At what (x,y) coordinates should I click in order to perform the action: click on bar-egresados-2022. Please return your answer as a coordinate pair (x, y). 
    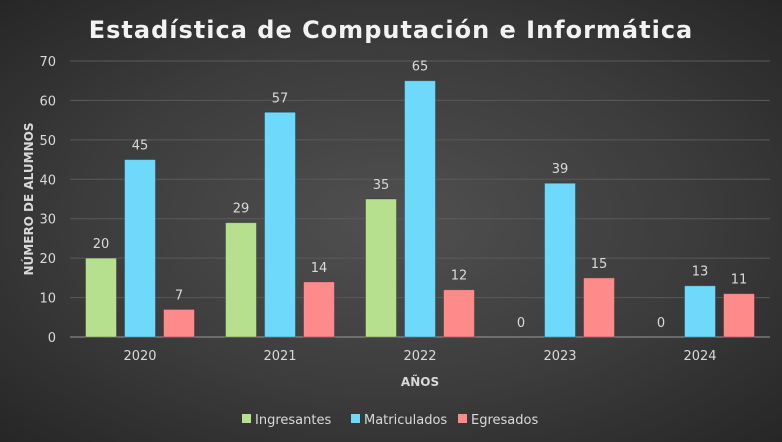
    Looking at the image, I should click on (459, 313).